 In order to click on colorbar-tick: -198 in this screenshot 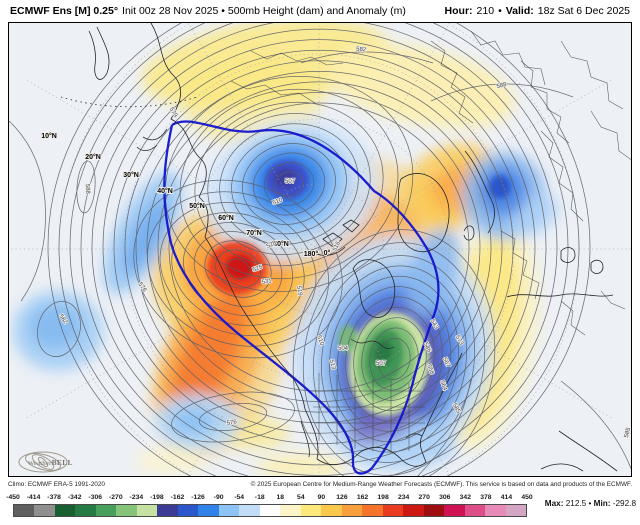, I will do `click(157, 497)`.